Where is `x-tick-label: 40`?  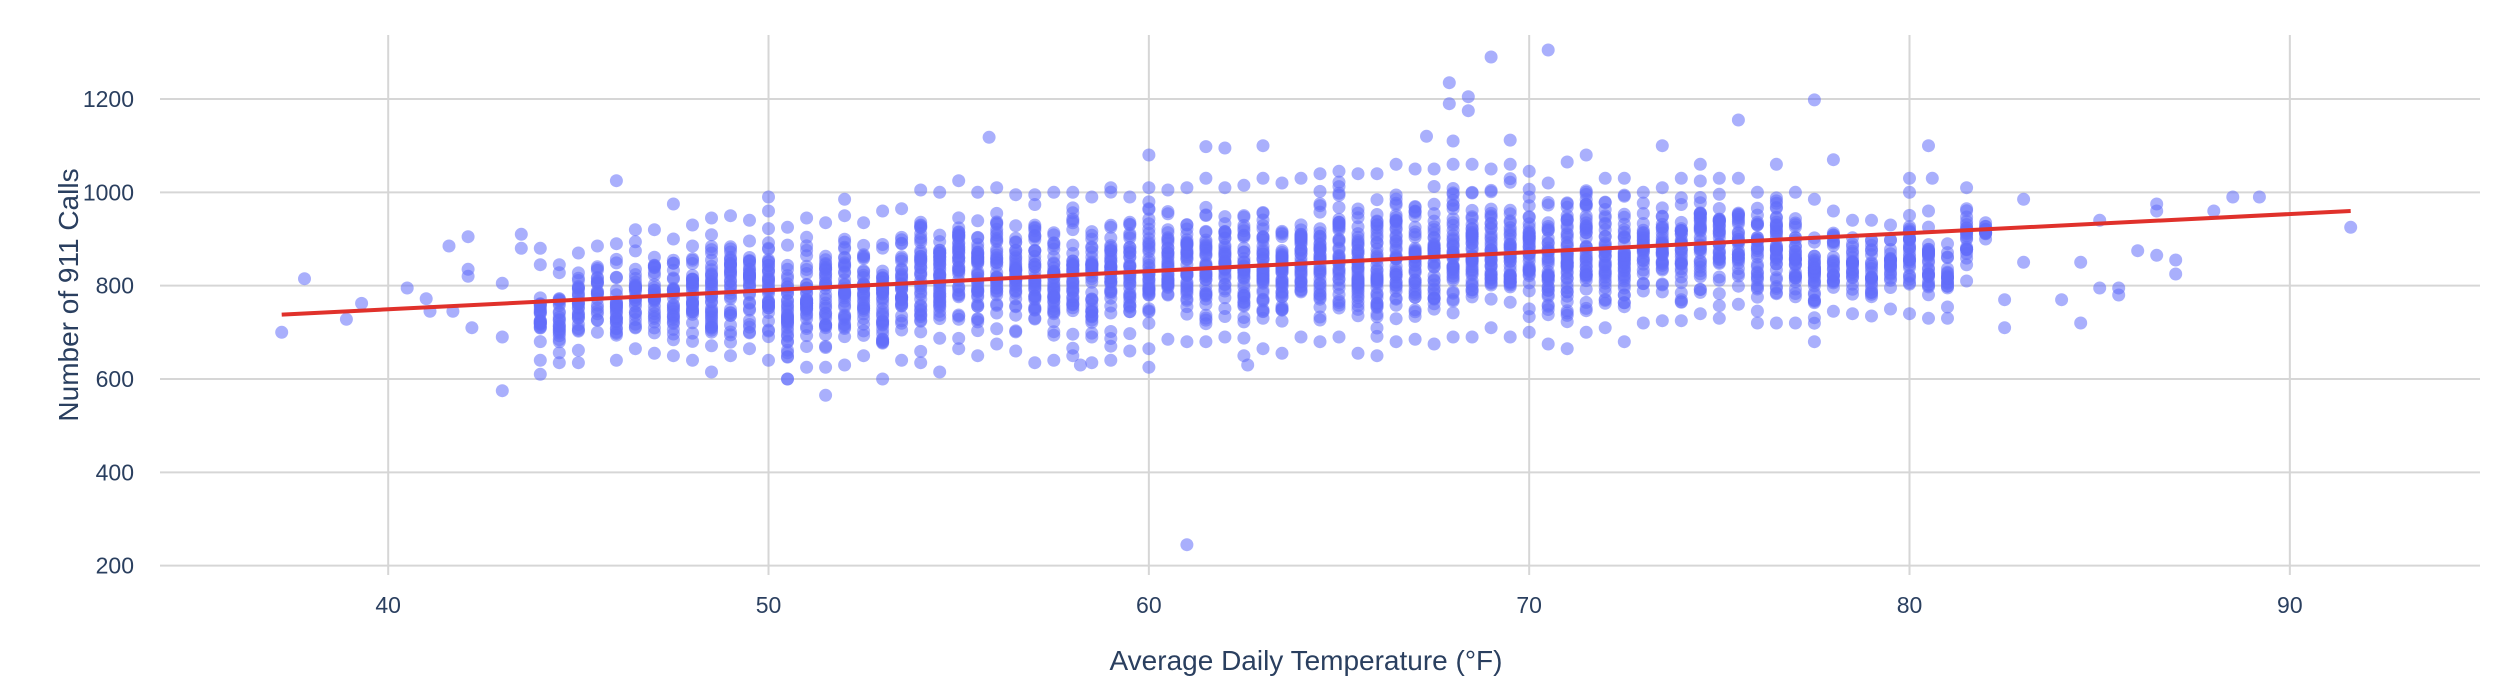
x-tick-label: 40 is located at coordinates (388, 605).